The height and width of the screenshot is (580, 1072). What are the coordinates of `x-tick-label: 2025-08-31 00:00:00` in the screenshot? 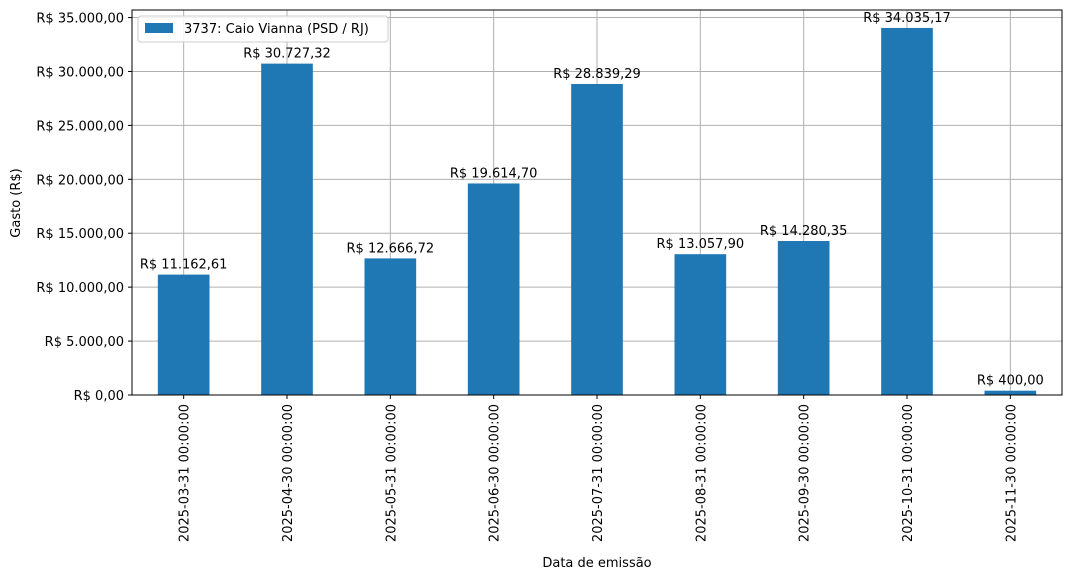 It's located at (701, 473).